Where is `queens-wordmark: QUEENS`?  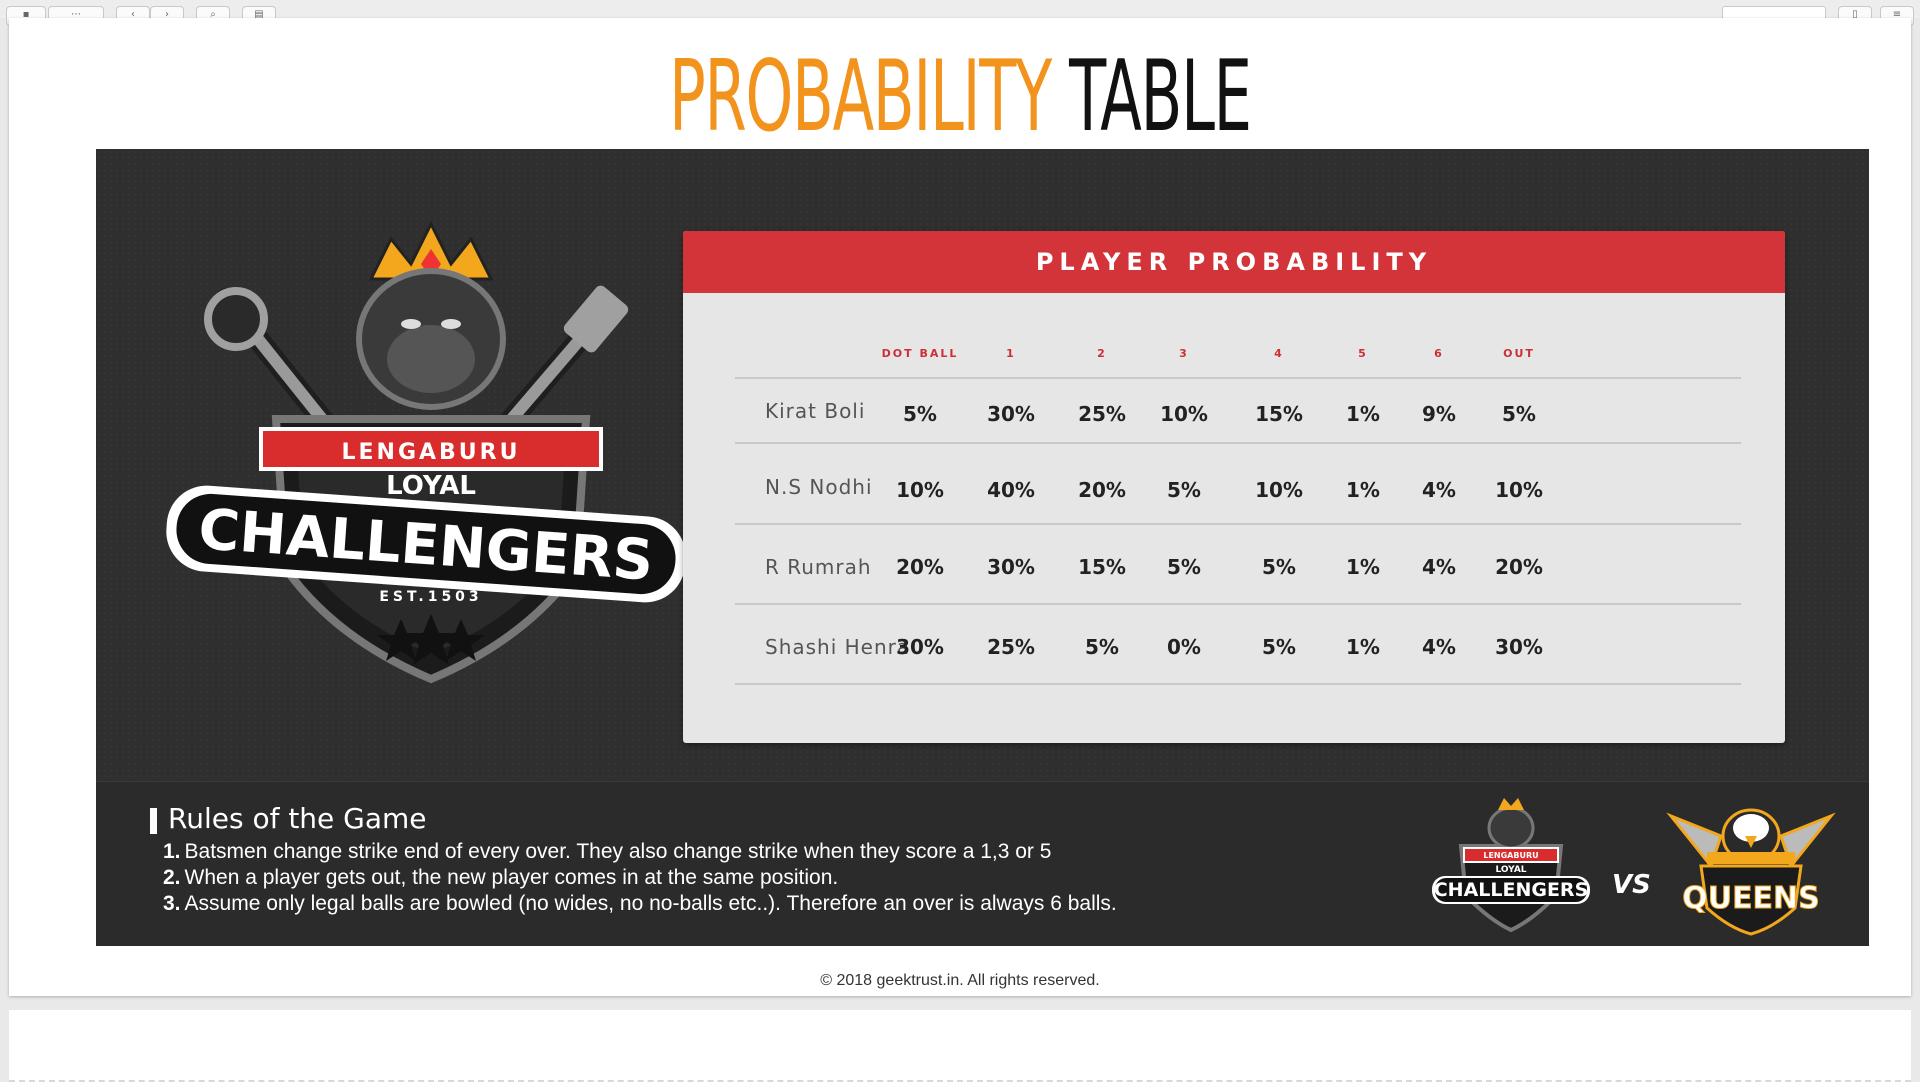
queens-wordmark: QUEENS is located at coordinates (1751, 898).